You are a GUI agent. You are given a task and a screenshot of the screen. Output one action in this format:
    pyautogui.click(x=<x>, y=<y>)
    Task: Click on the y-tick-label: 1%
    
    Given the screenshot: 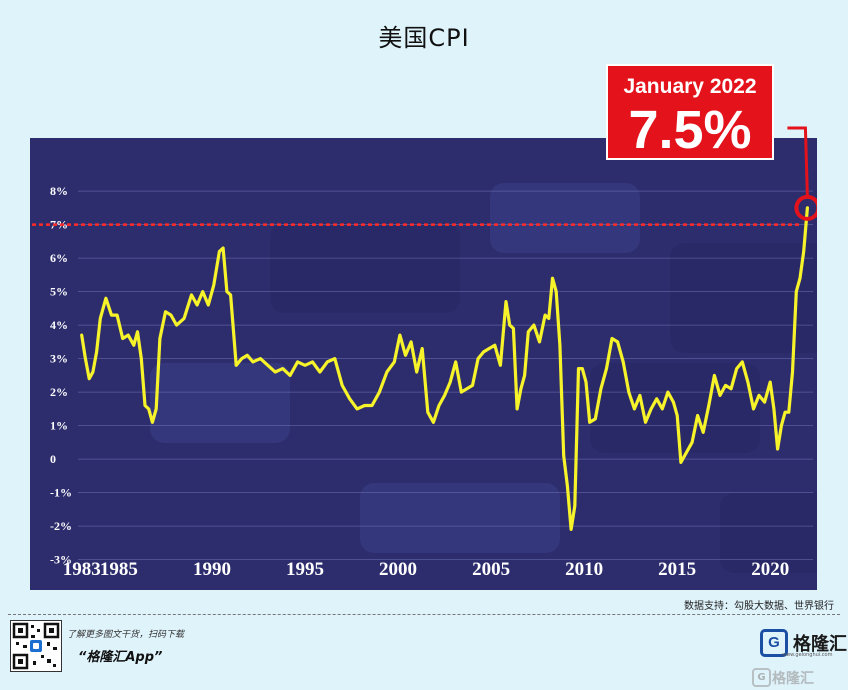 What is the action you would take?
    pyautogui.click(x=59, y=426)
    